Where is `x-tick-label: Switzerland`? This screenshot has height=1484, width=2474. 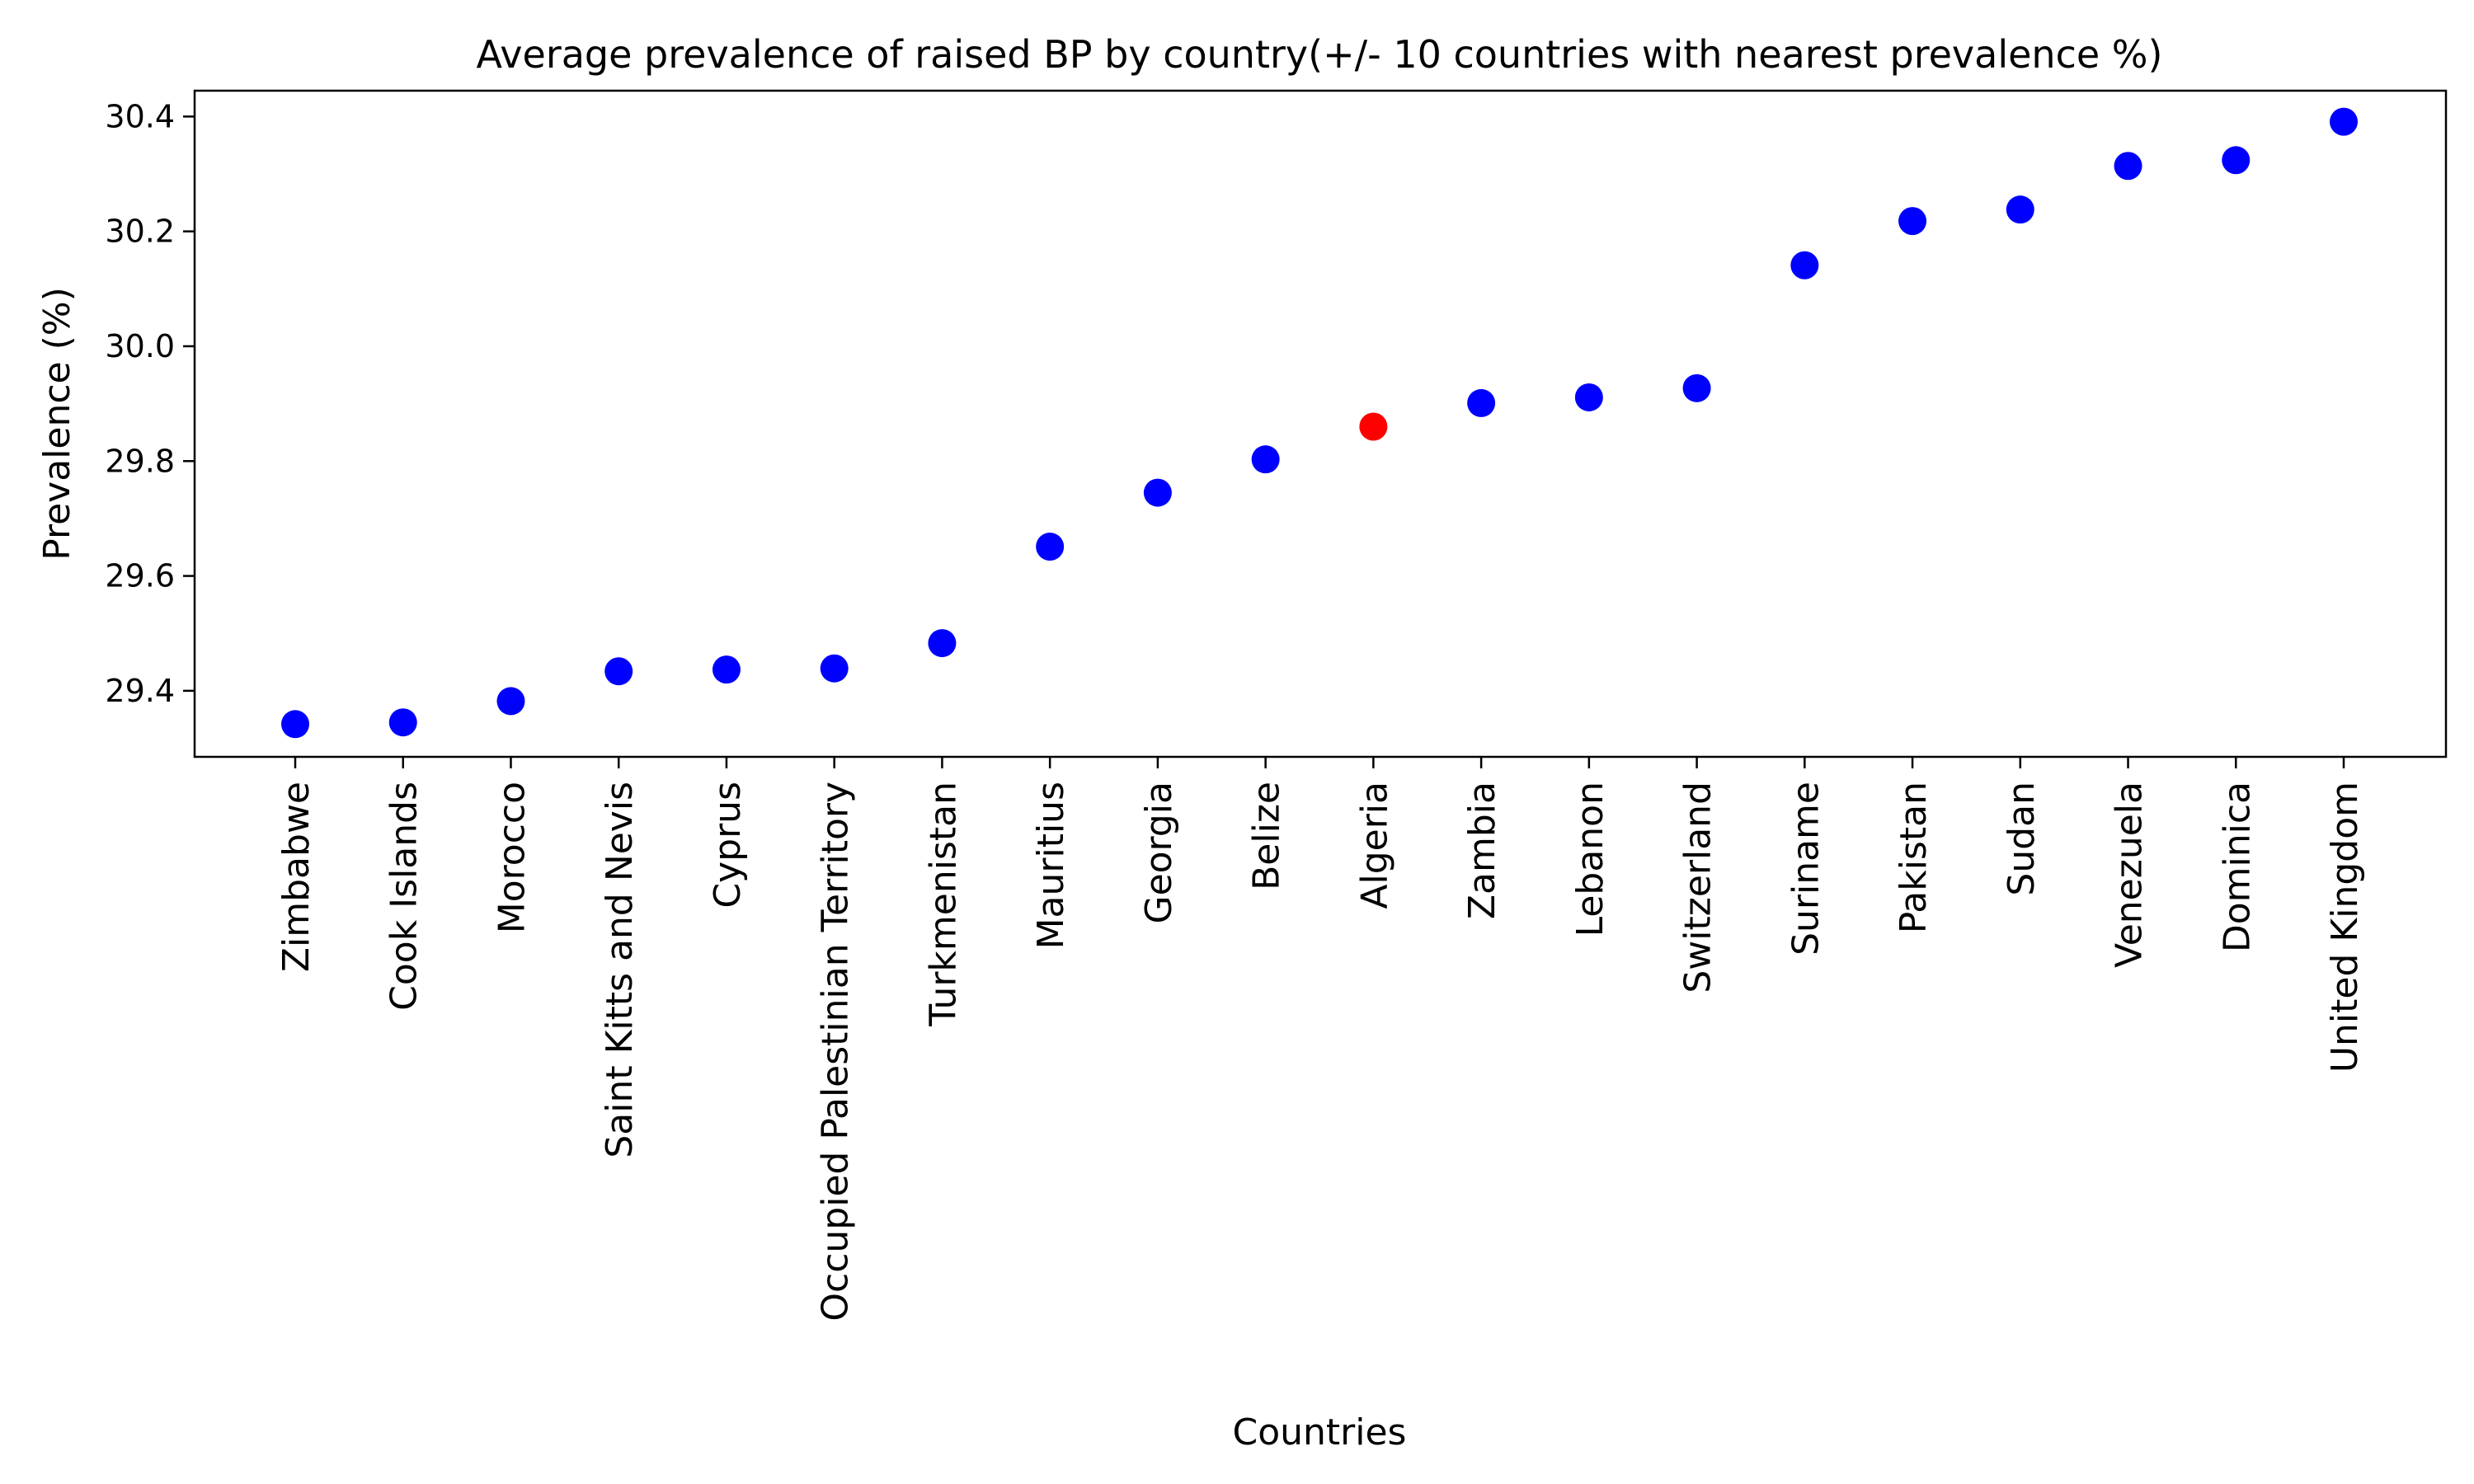 x-tick-label: Switzerland is located at coordinates (1698, 887).